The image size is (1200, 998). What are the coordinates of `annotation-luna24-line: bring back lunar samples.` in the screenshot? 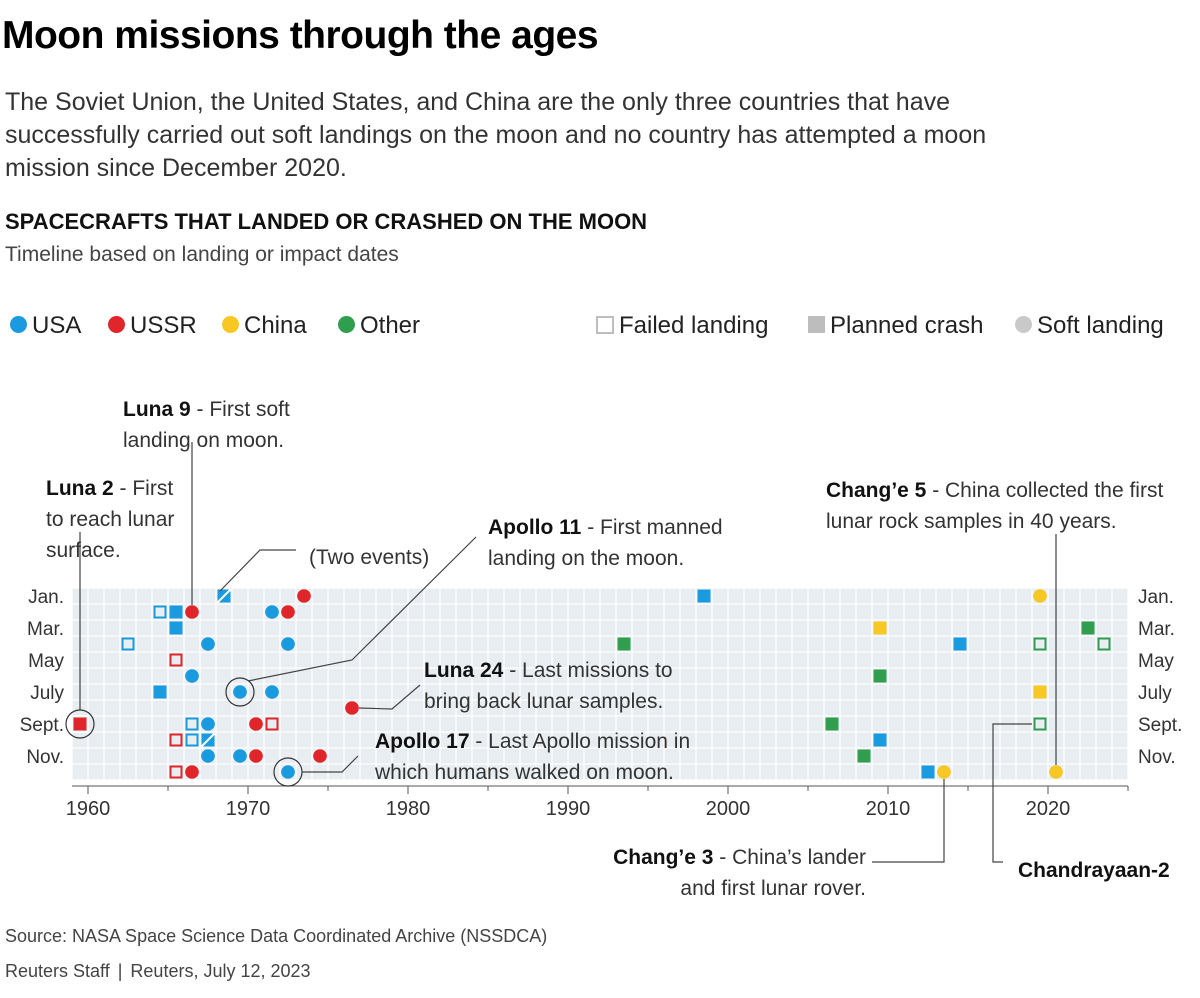 It's located at (543, 701).